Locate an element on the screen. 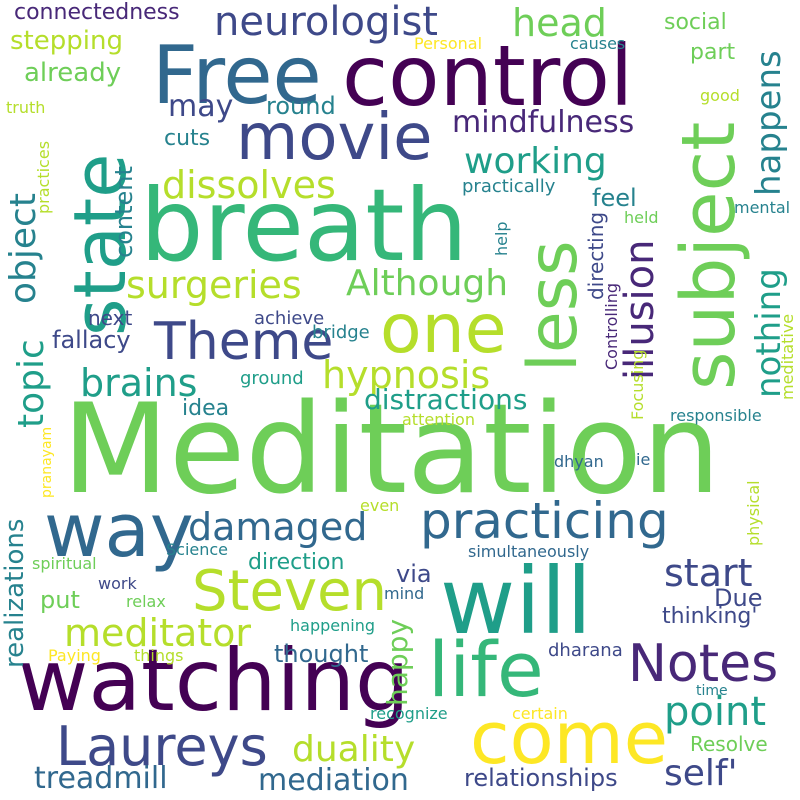 Image resolution: width=800 pixels, height=800 pixels. word-fallacy: fallacy is located at coordinates (91, 340).